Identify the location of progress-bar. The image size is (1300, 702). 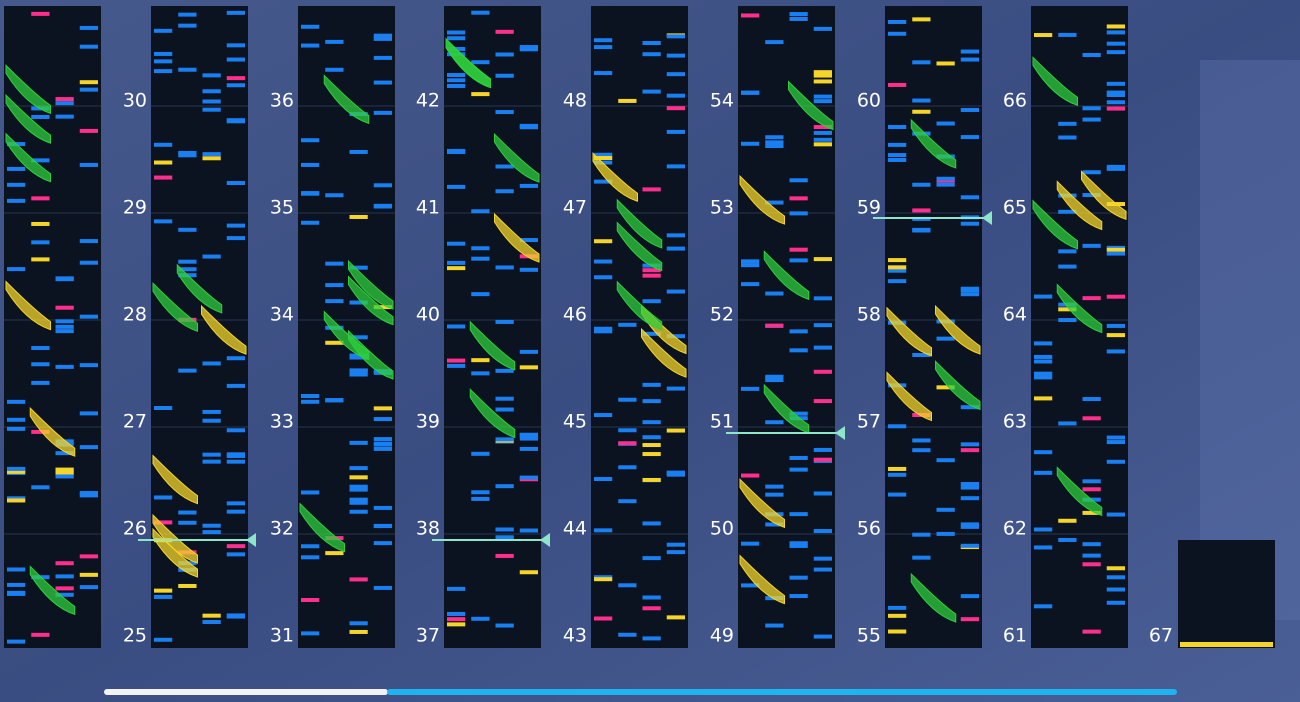
(782, 692).